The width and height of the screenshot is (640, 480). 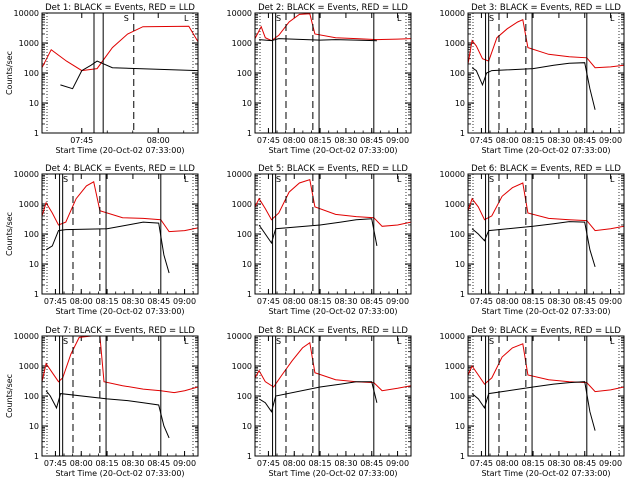 I want to click on panel-title: Det 6: BLACK = Events, RED = LLD, so click(x=546, y=169).